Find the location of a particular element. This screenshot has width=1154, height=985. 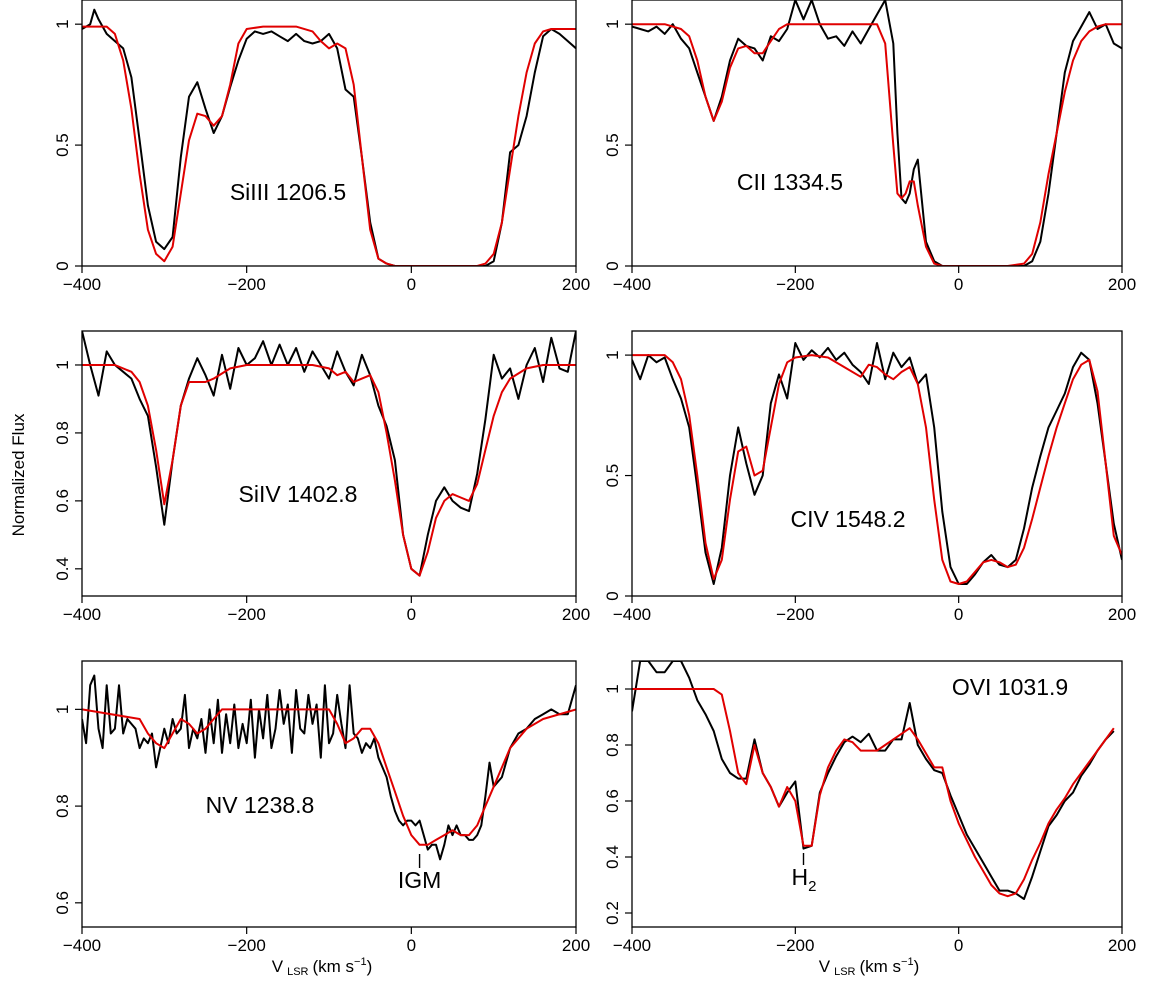

ion-label: SiIV 1402.8 is located at coordinates (298, 494).